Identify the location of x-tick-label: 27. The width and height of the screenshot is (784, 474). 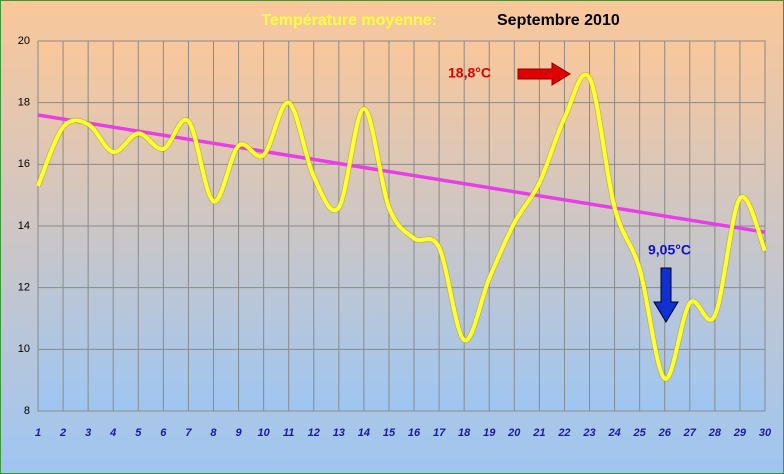
(690, 433).